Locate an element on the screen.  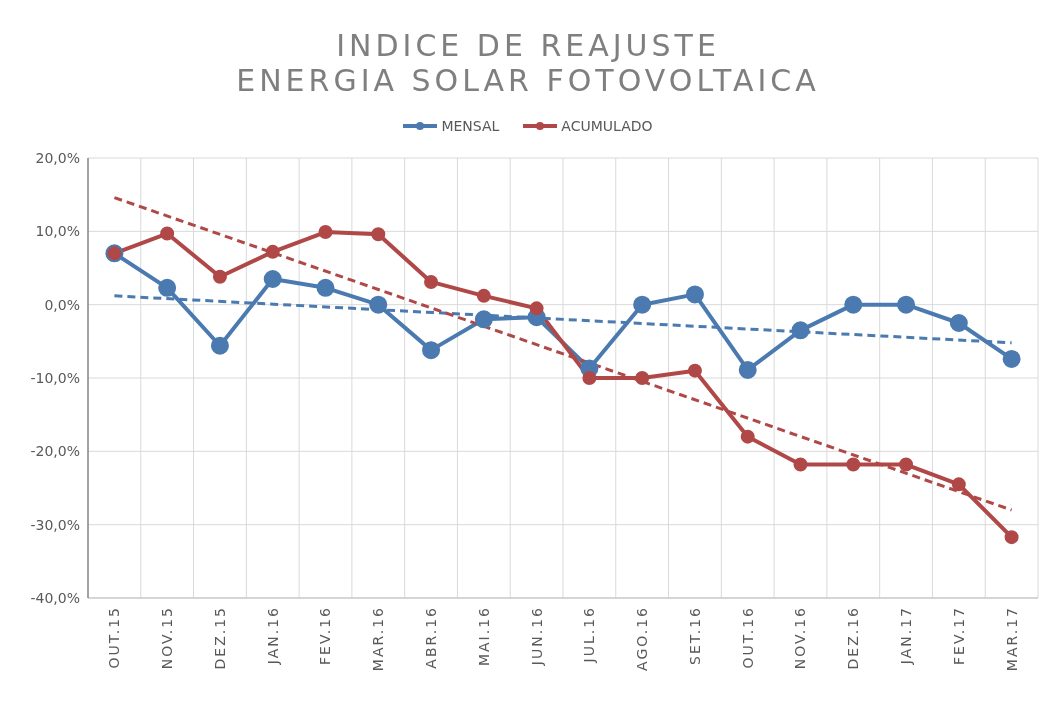
x-tick-label: MAR.17 is located at coordinates (1011, 639).